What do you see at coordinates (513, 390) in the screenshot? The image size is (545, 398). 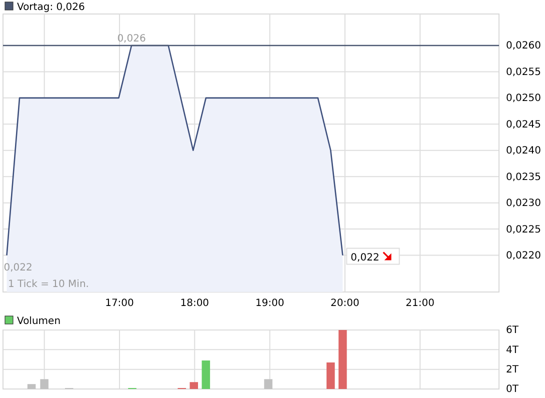 I see `y-tick-label: 0T` at bounding box center [513, 390].